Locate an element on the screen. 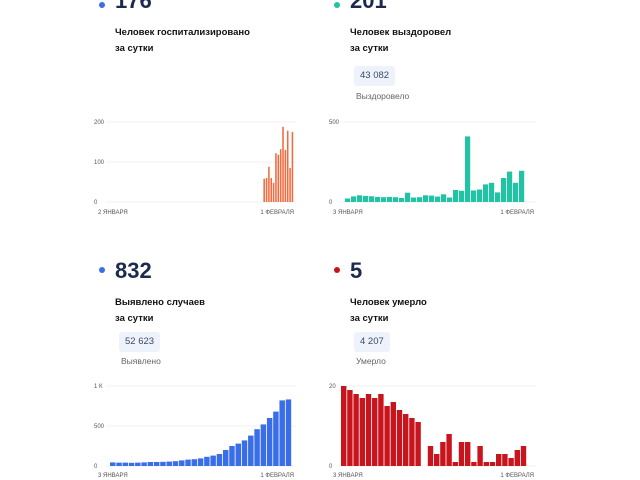 The image size is (640, 480). deaths-chart: 20 03 ЯНВАРЯ 1 ФЕВРАЛЯ is located at coordinates (432, 431).